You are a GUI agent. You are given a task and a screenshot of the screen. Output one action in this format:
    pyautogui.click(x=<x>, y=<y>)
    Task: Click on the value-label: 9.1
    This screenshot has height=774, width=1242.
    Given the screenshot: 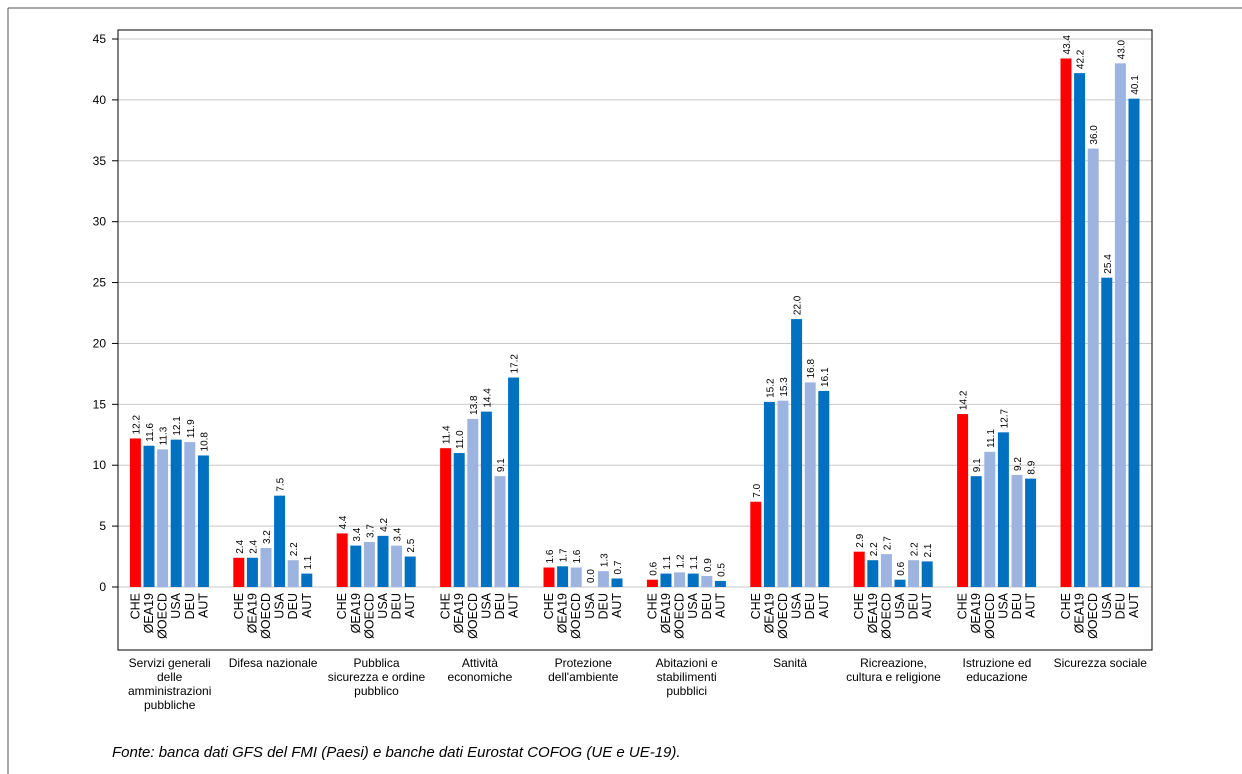 What is the action you would take?
    pyautogui.click(x=977, y=465)
    